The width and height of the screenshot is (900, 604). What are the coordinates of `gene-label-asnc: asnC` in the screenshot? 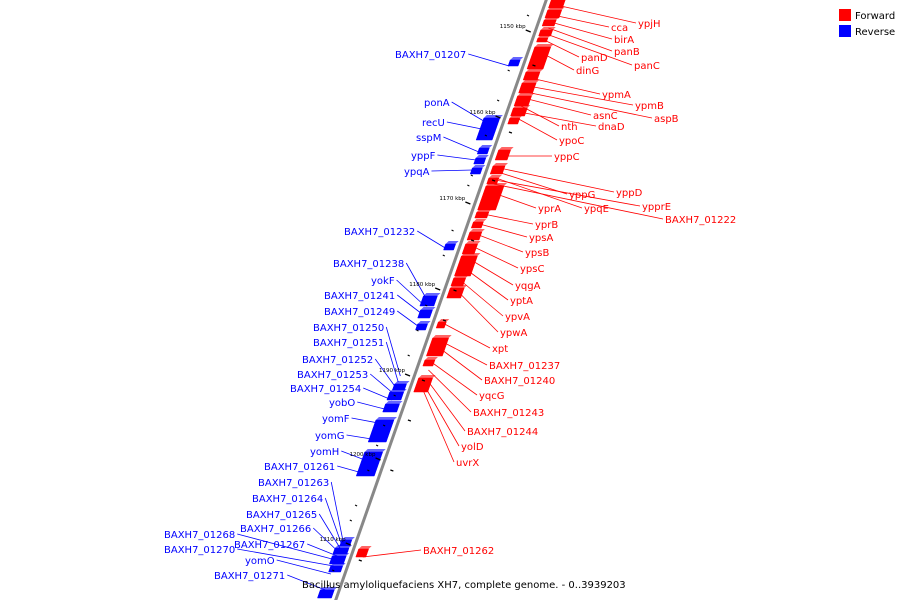 It's located at (605, 116).